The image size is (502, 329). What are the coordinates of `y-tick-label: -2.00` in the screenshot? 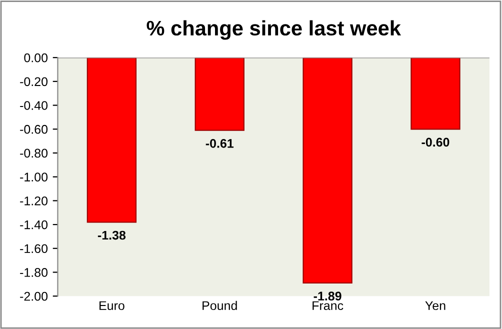 It's located at (34, 296).